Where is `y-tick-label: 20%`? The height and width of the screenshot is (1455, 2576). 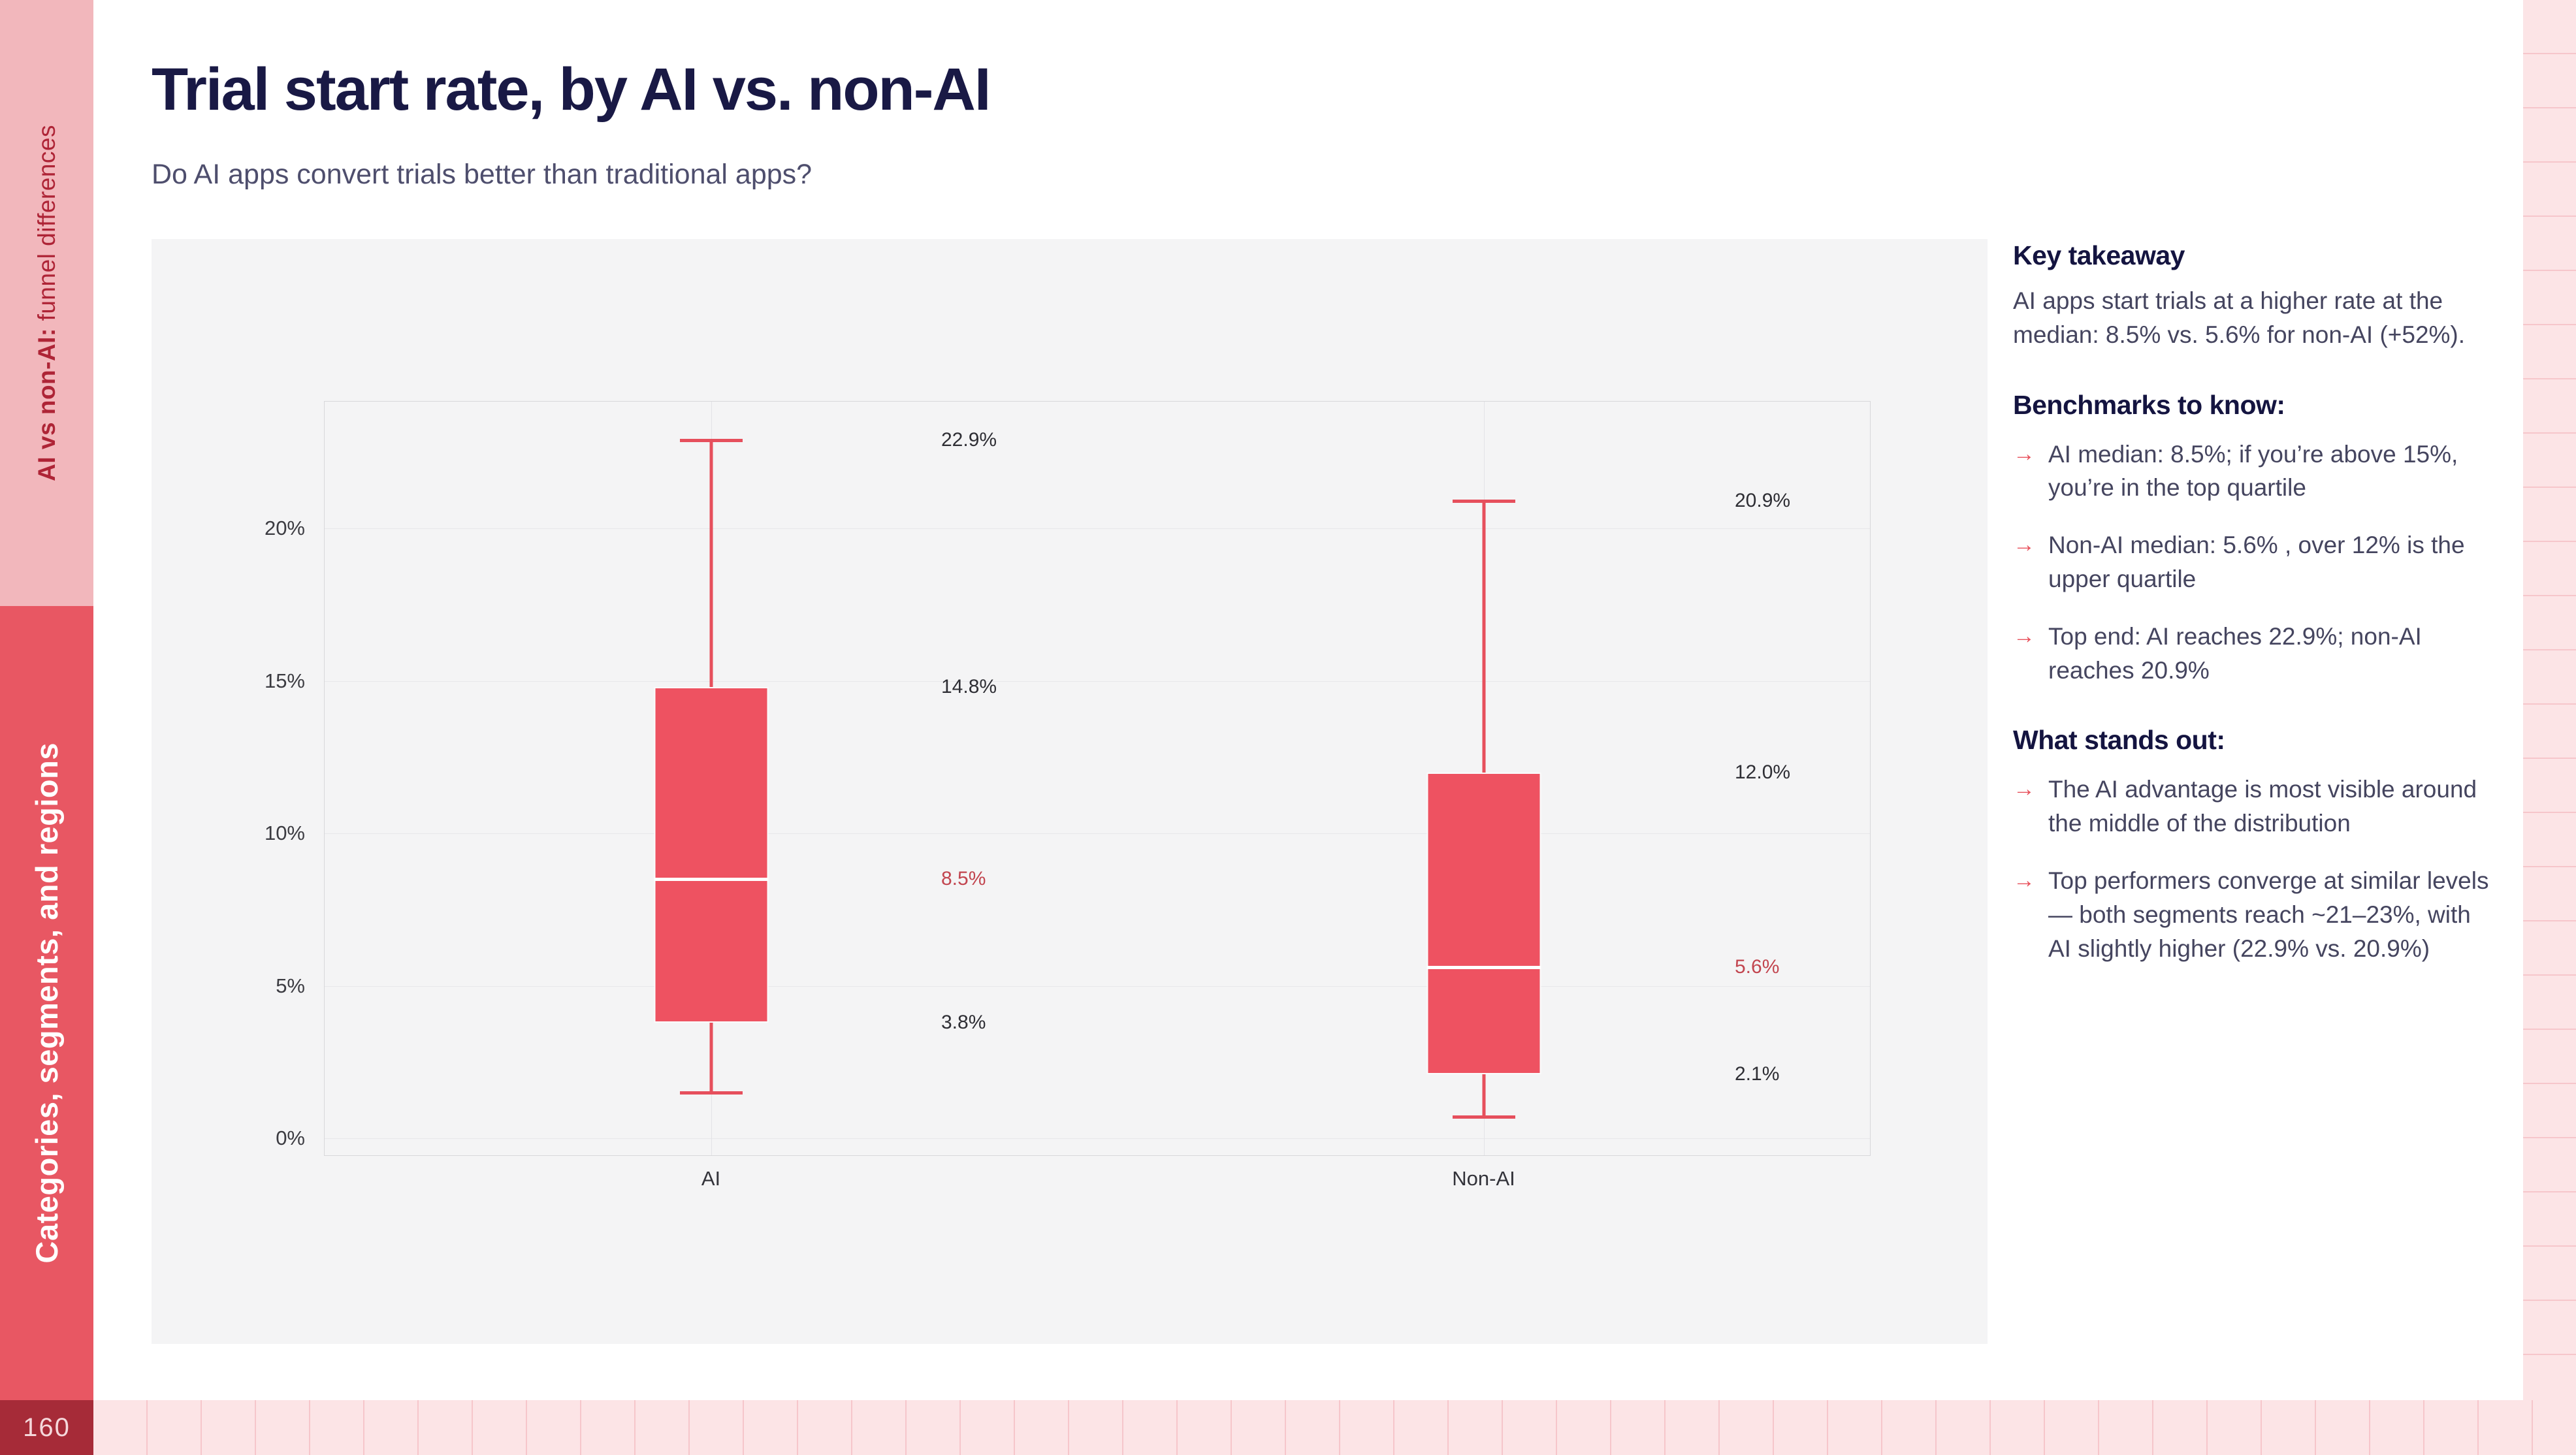 y-tick-label: 20% is located at coordinates (284, 528).